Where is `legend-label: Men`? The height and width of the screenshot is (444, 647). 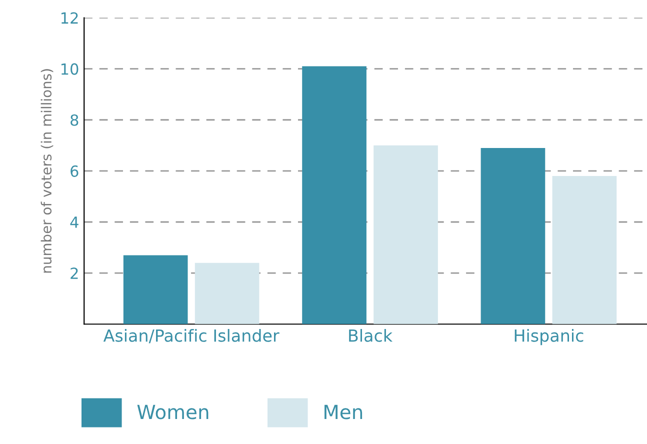 legend-label: Men is located at coordinates (343, 412).